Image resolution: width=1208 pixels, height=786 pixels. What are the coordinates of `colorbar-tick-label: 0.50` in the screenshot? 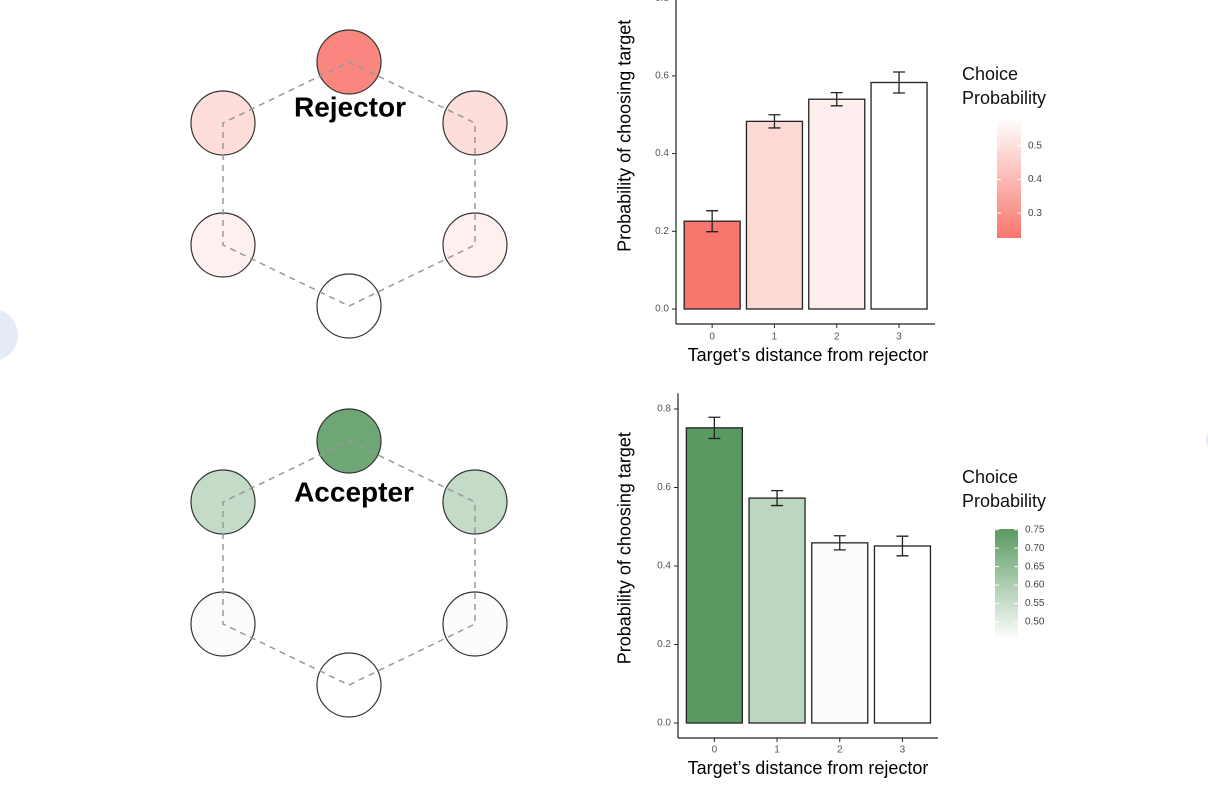 It's located at (1035, 622).